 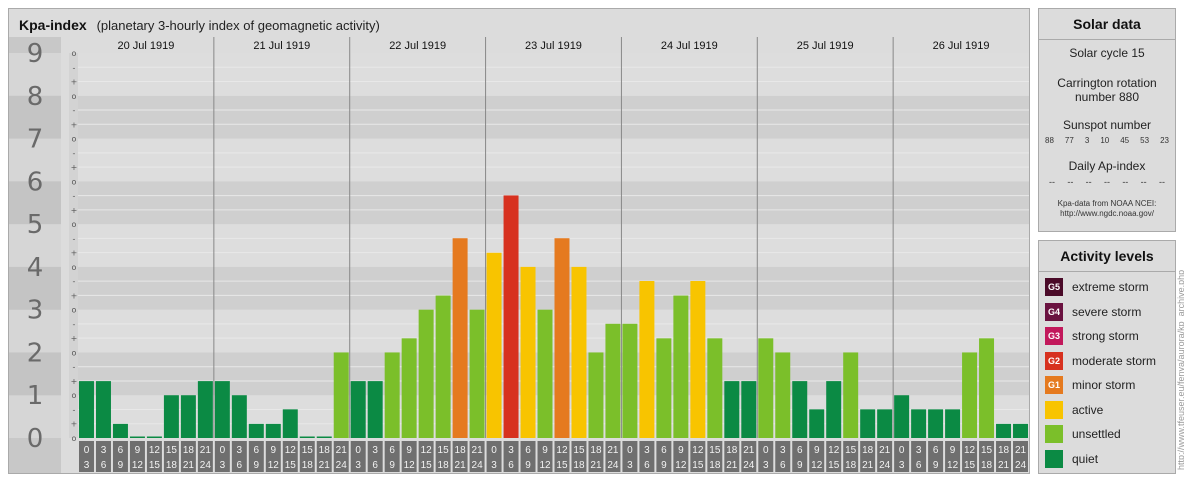 What do you see at coordinates (1107, 385) in the screenshot?
I see `legend-item-minor-storm: G1 minor storm` at bounding box center [1107, 385].